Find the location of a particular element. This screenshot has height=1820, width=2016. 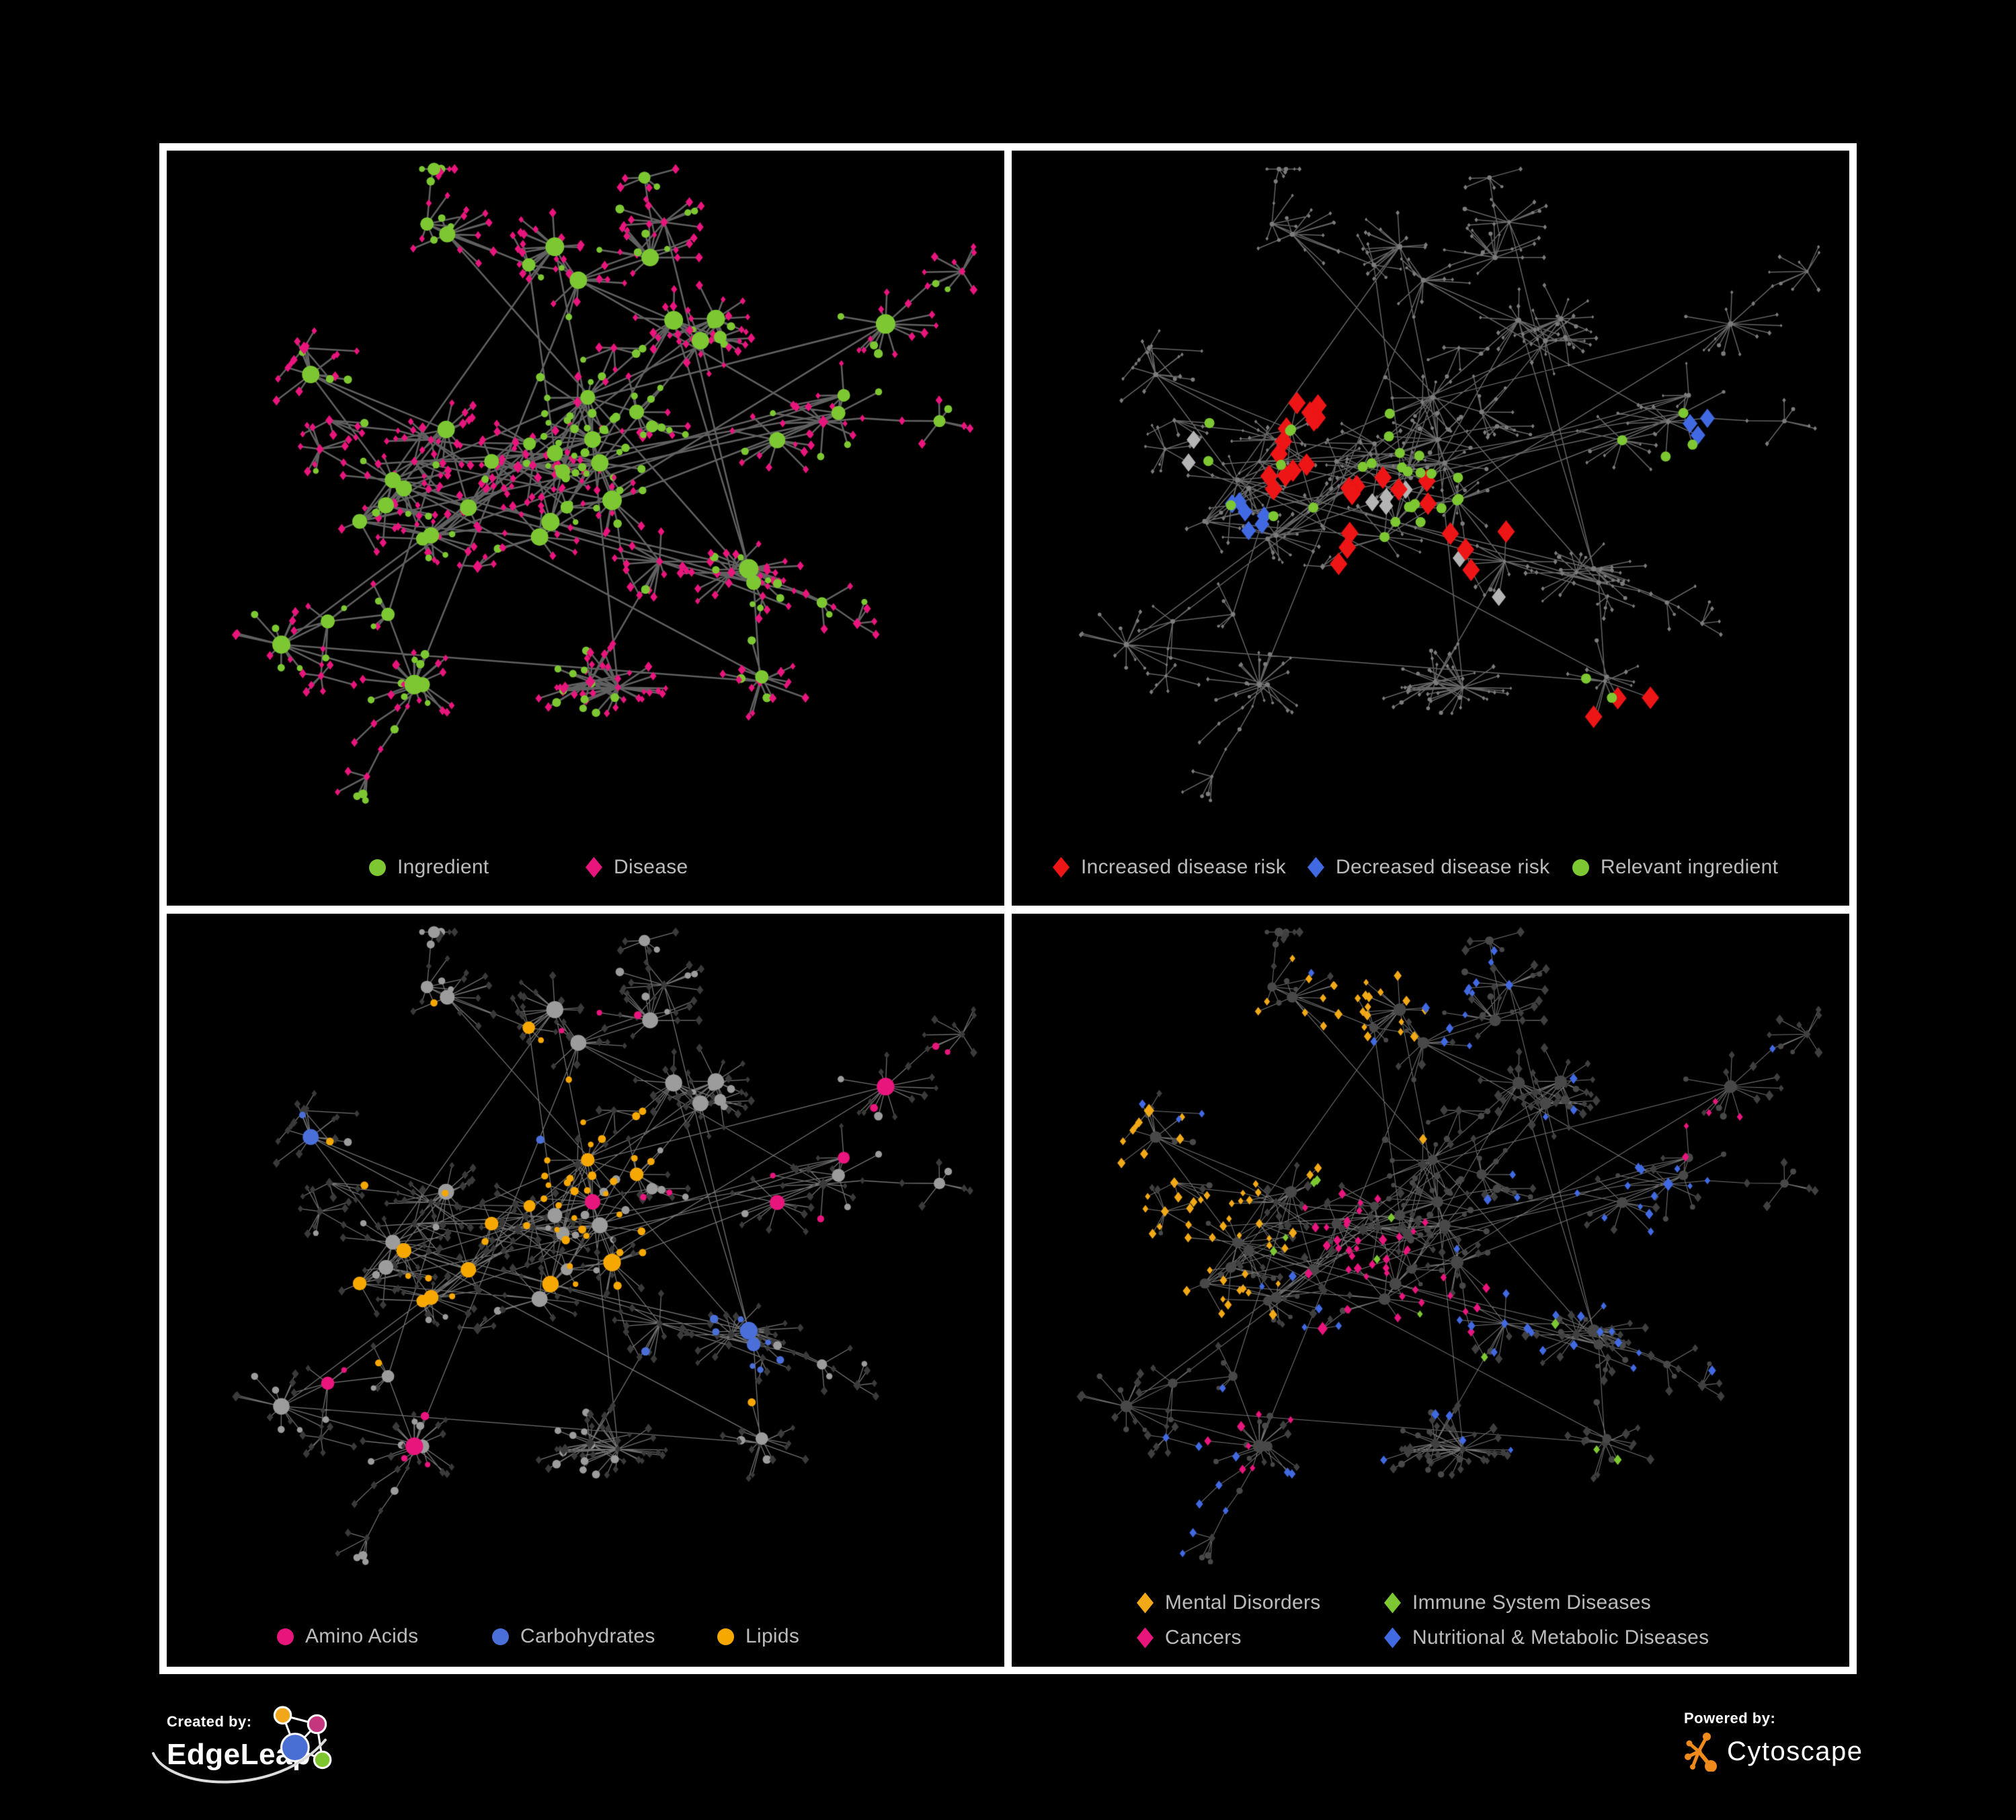

legend-item-decreased-disease-risk: Decreased disease risk is located at coordinates (1428, 867).